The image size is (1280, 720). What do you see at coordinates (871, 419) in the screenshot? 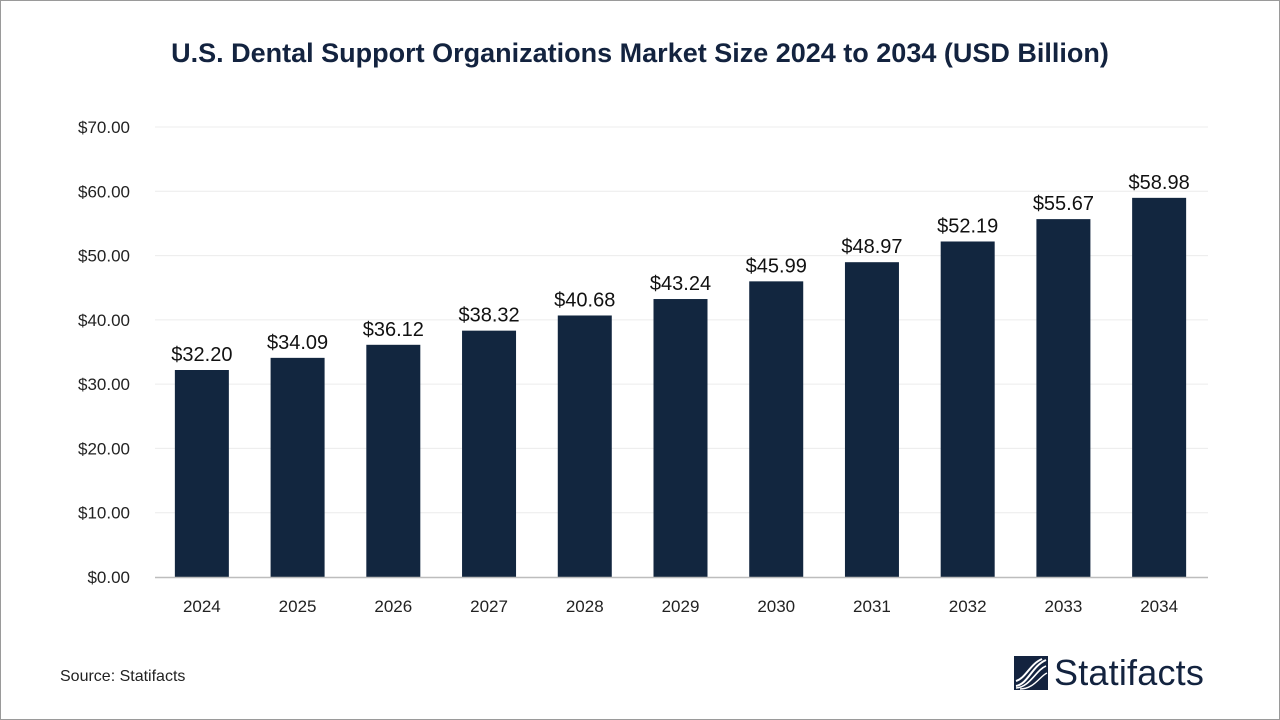
I see `bar-2031` at bounding box center [871, 419].